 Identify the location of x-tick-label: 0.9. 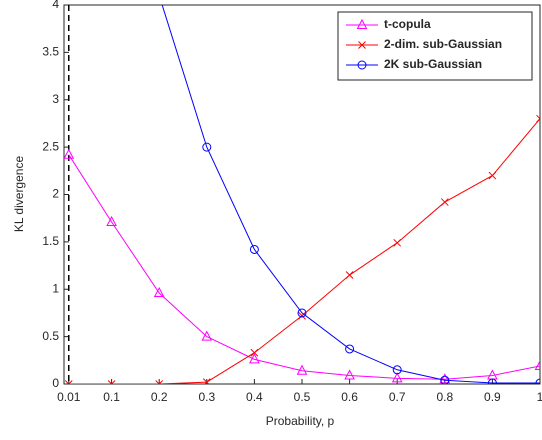
(492, 397).